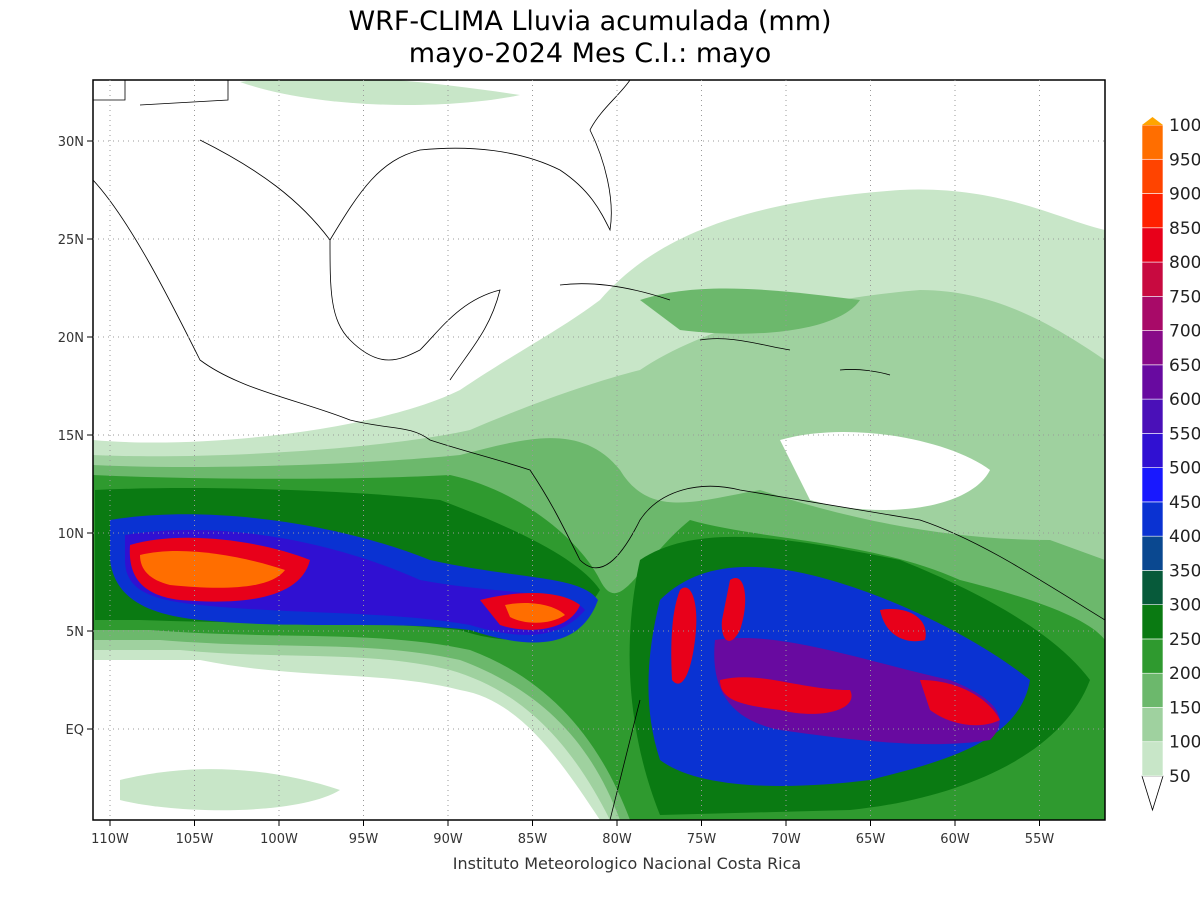  I want to click on colorbar-label: 650, so click(1184, 366).